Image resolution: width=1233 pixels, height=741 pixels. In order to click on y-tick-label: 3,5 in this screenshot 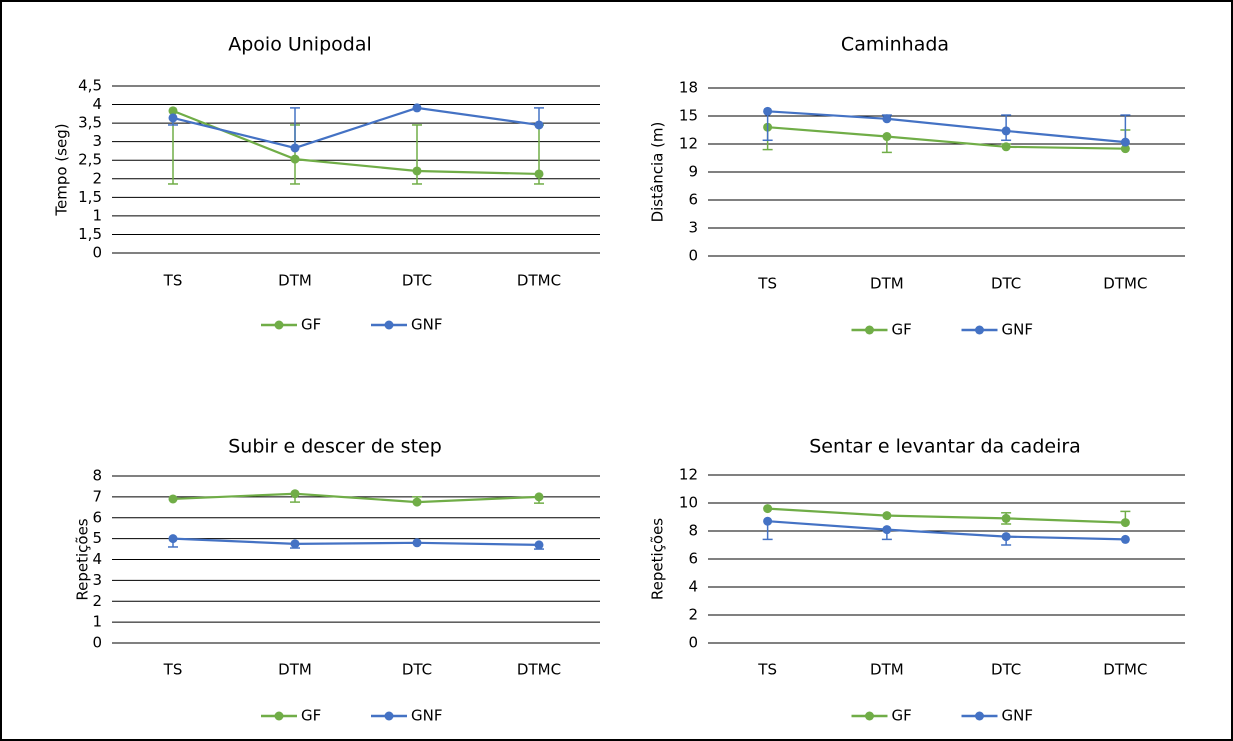, I will do `click(90, 123)`.